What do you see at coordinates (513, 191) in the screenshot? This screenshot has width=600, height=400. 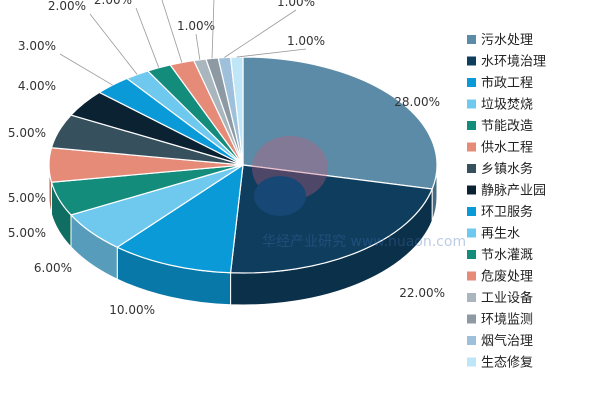 I see `legend-label-8: 静脉产业园` at bounding box center [513, 191].